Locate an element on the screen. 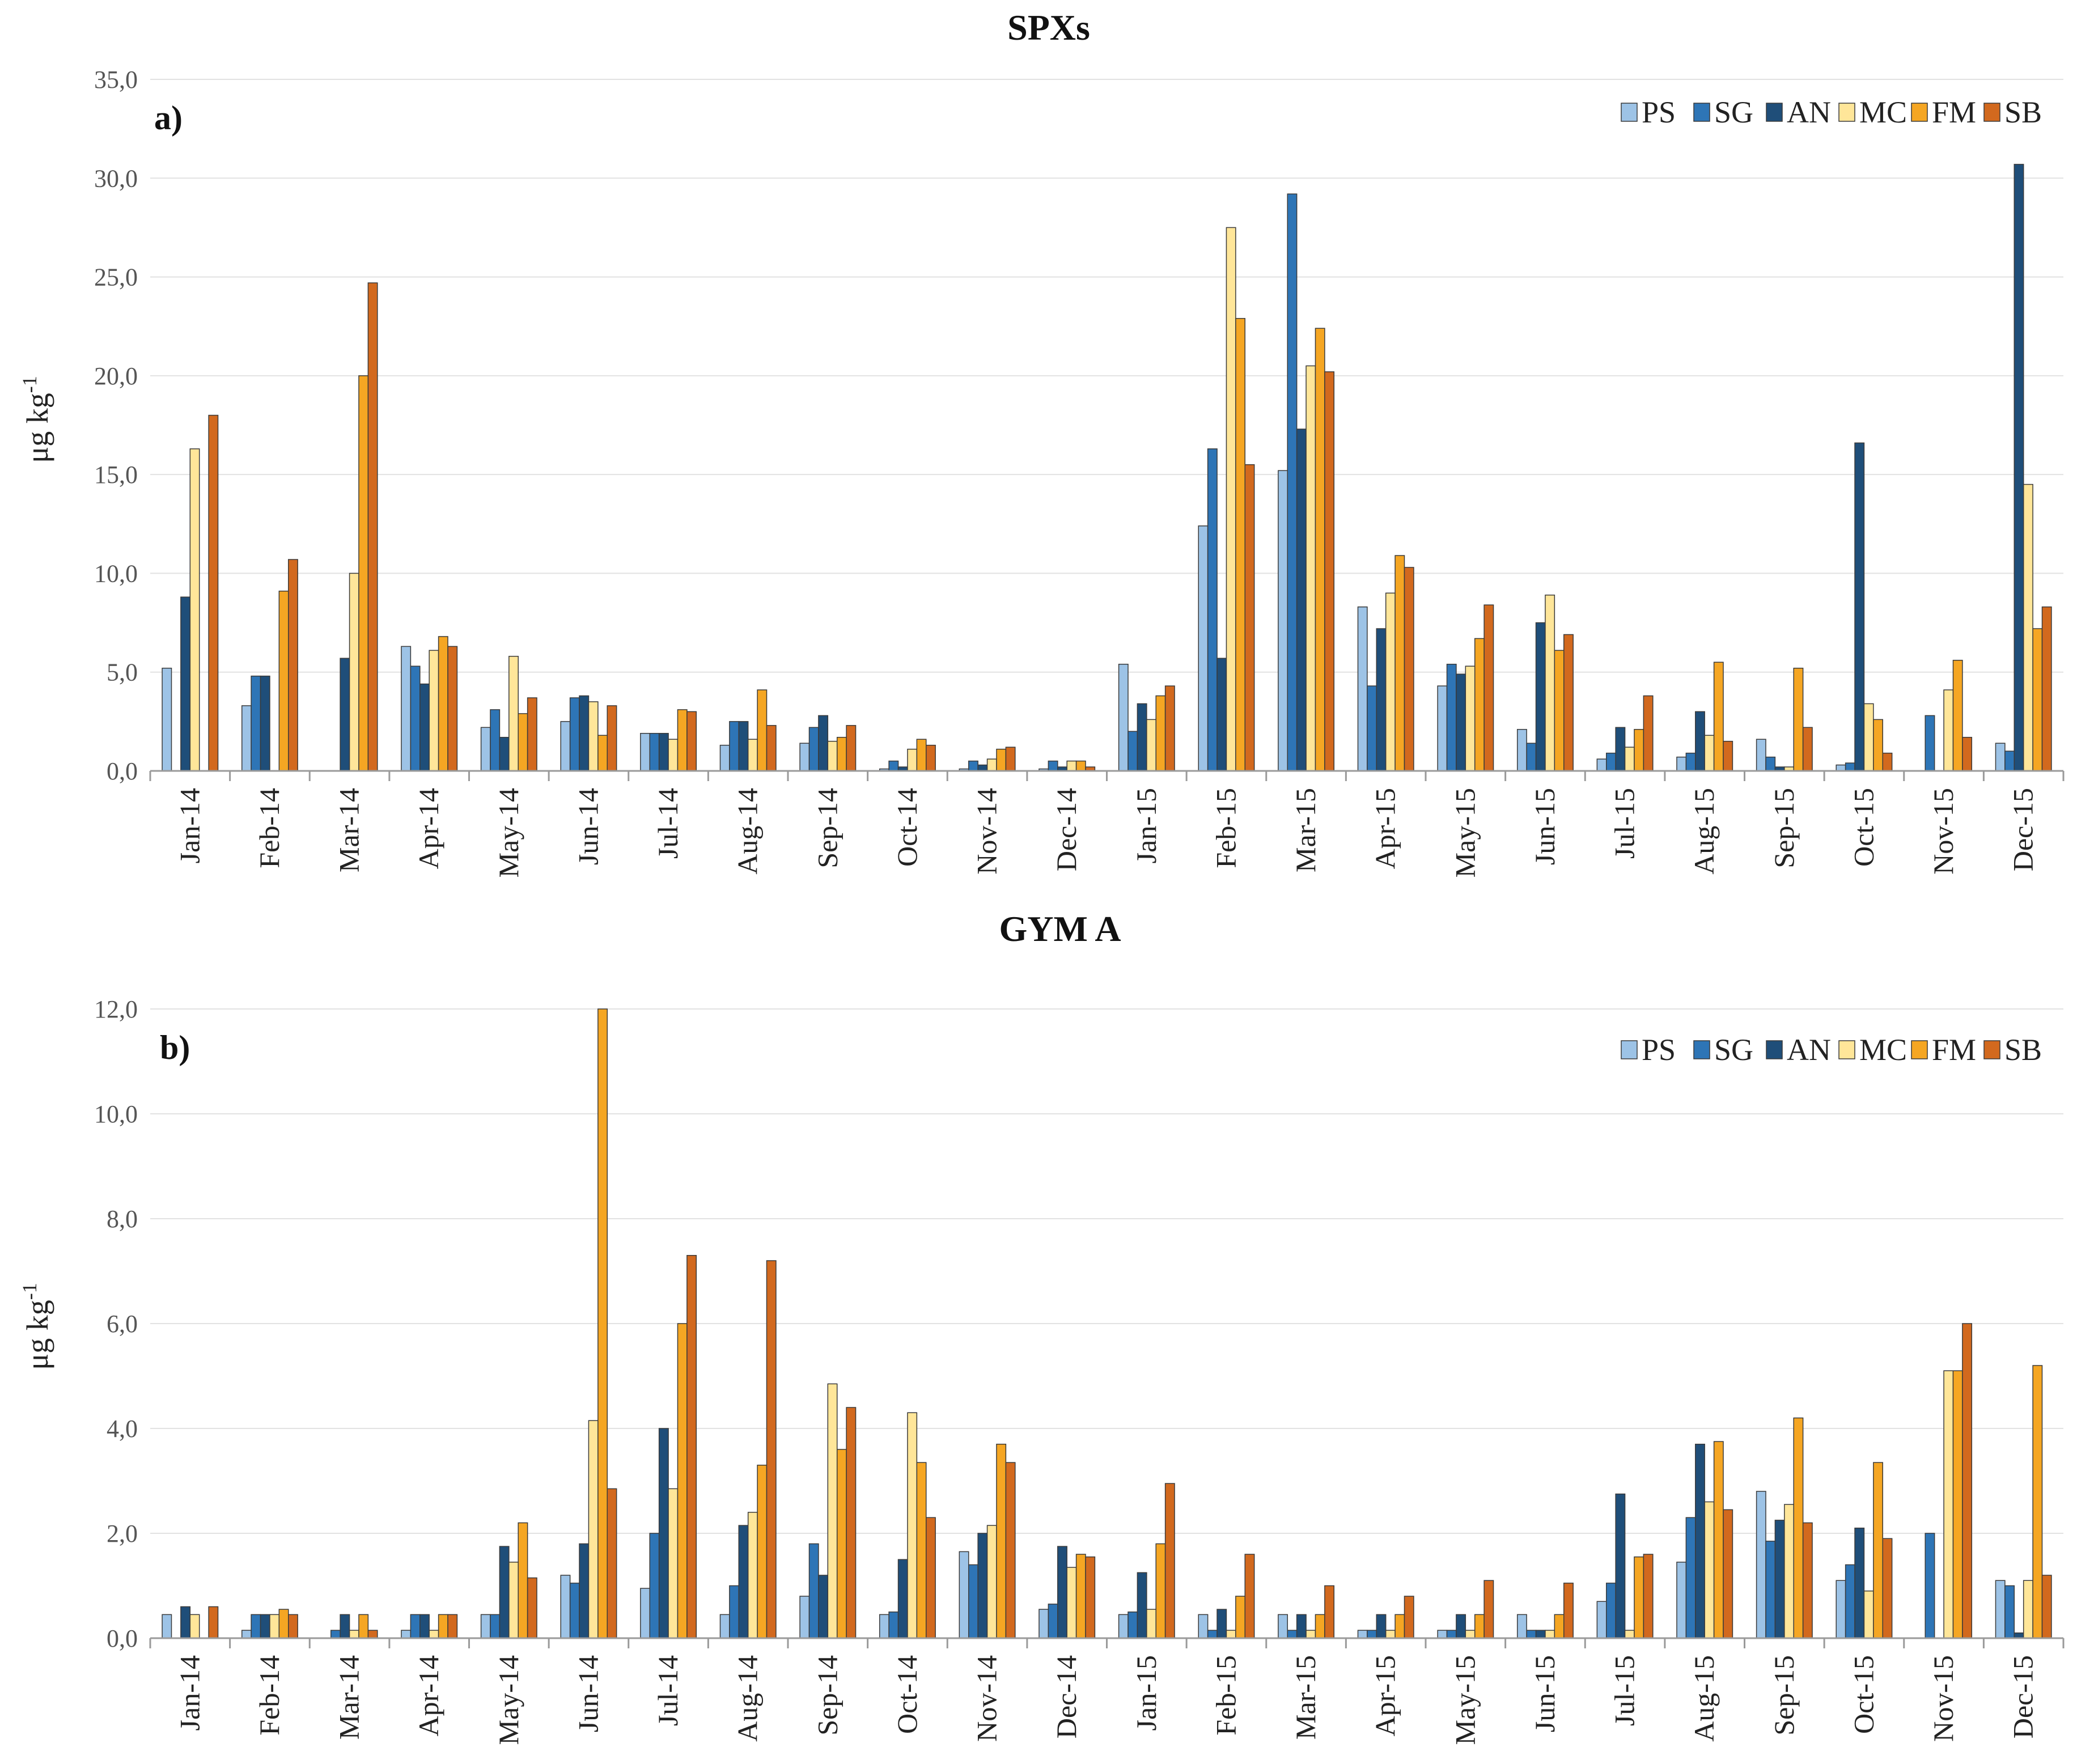 Image resolution: width=2077 pixels, height=1764 pixels. x-tick-label: Aug-14 is located at coordinates (748, 831).